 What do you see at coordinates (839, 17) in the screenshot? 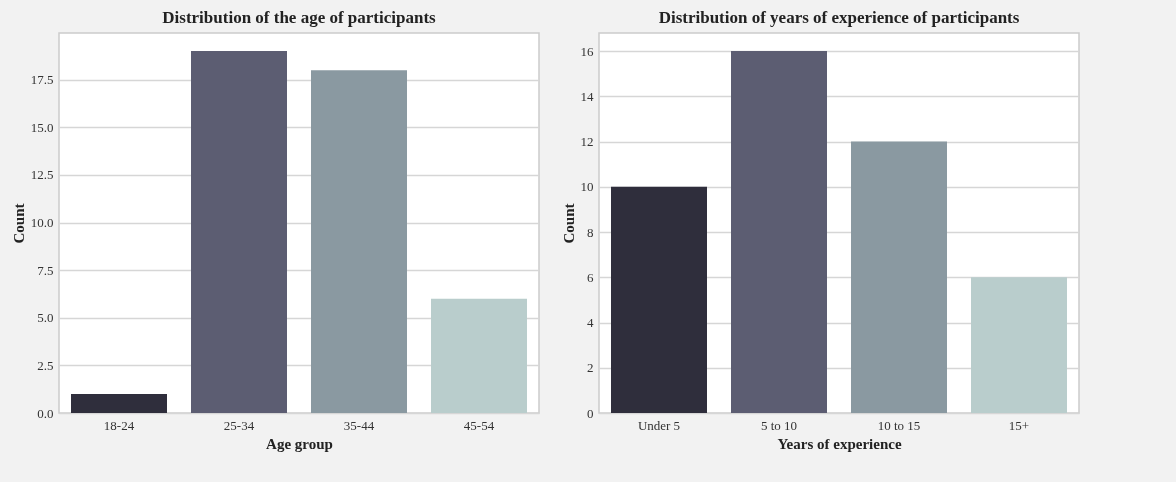
I see `chart-title: Distribution of years of experience of participants` at bounding box center [839, 17].